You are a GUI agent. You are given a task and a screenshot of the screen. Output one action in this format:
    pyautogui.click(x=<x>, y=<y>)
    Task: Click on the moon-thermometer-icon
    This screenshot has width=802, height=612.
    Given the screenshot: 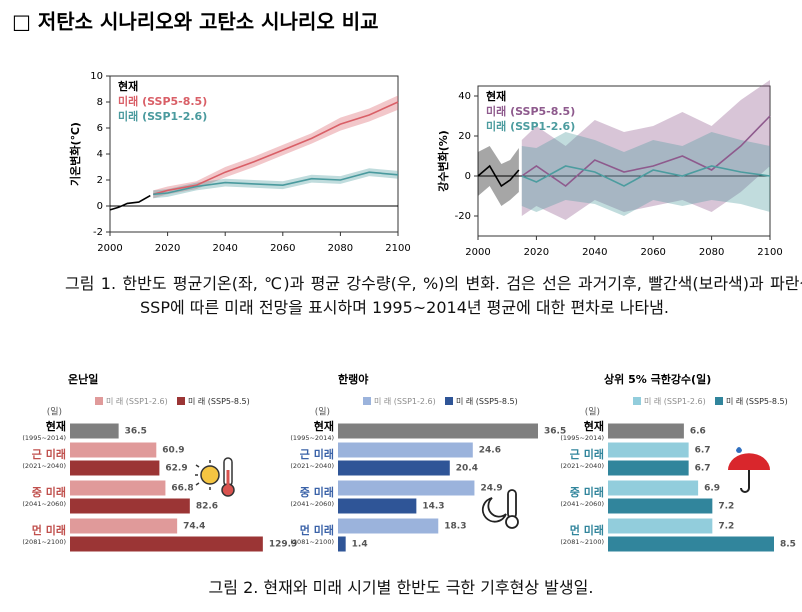 What is the action you would take?
    pyautogui.click(x=500, y=509)
    